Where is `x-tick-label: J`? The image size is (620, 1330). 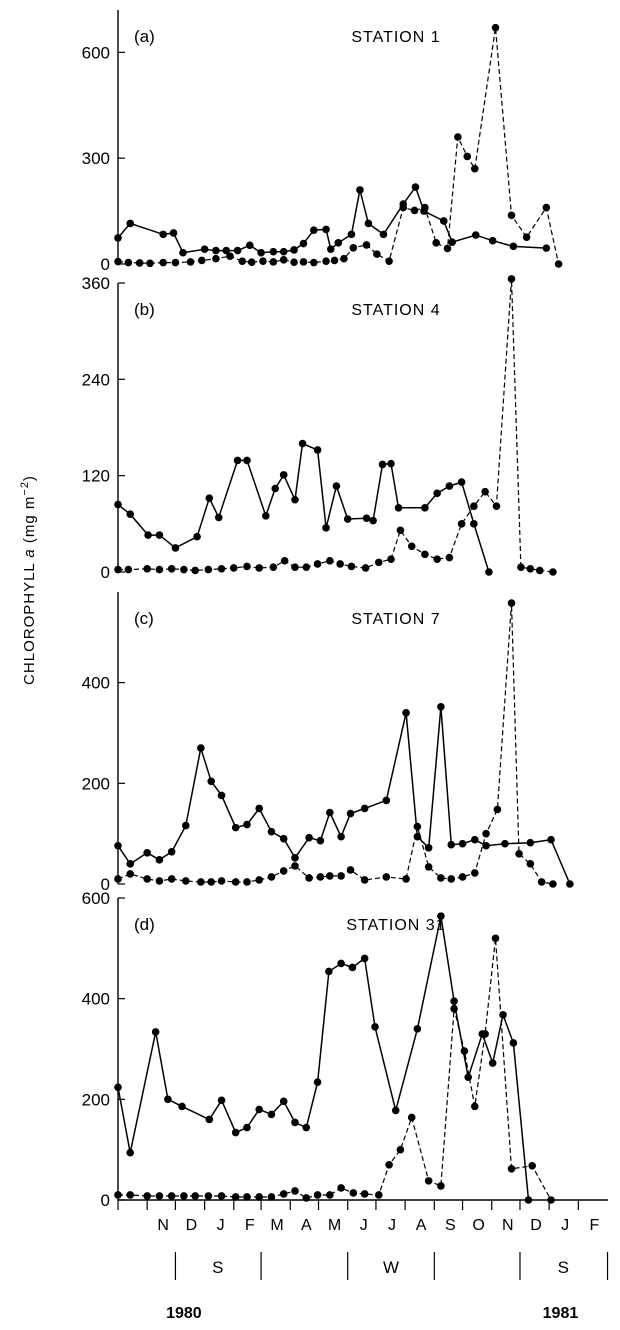
x-tick-label: J is located at coordinates (565, 1225).